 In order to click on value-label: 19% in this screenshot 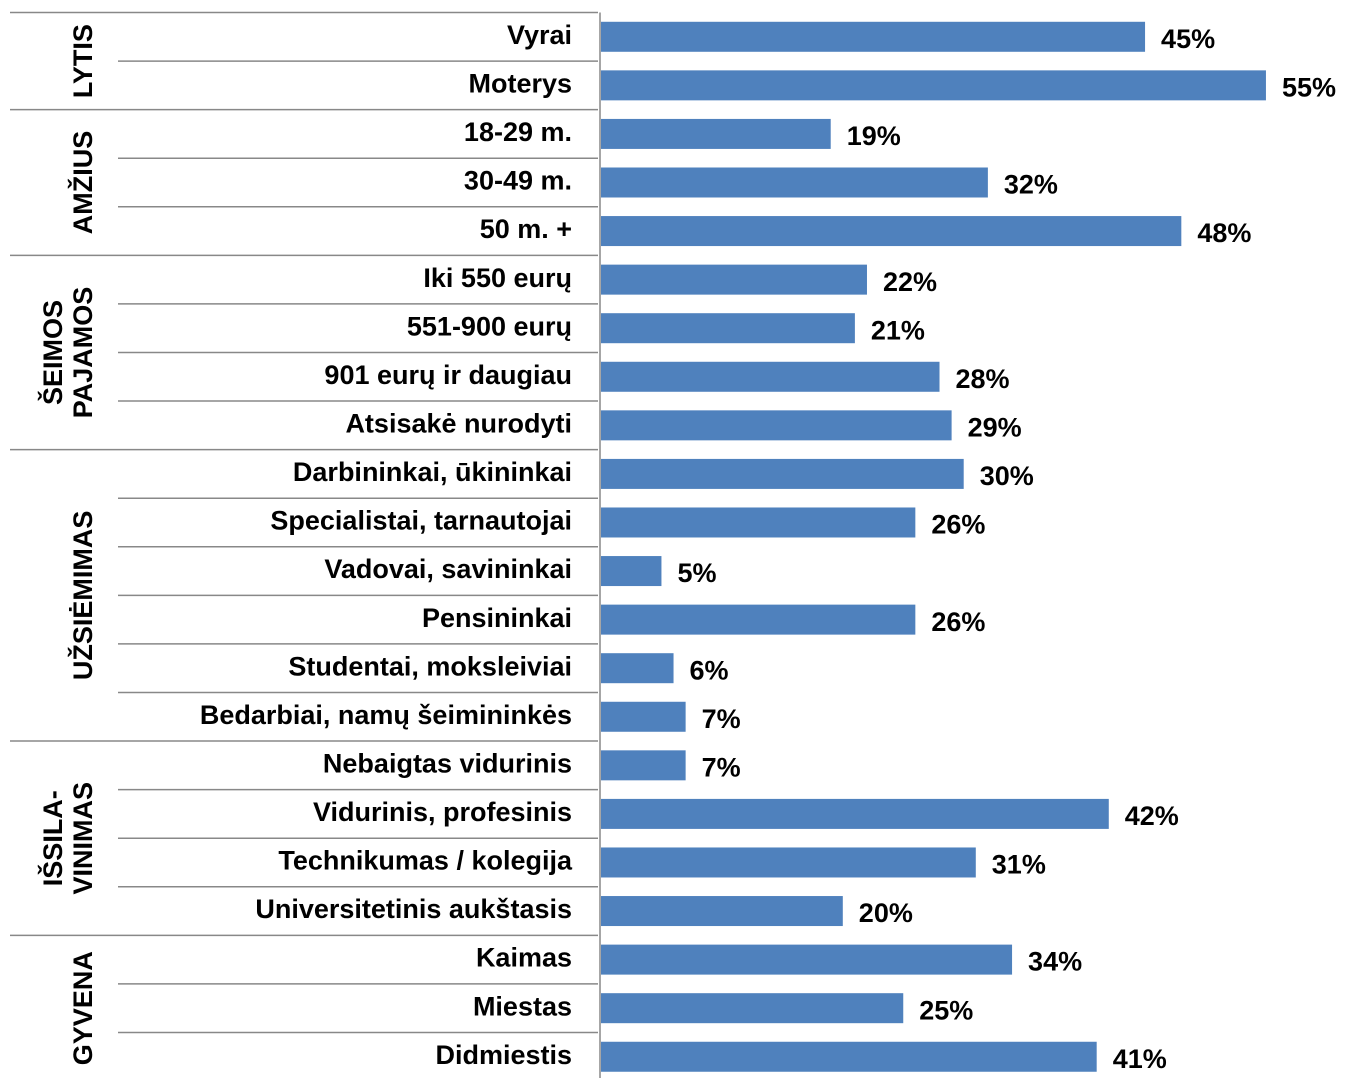, I will do `click(874, 136)`.